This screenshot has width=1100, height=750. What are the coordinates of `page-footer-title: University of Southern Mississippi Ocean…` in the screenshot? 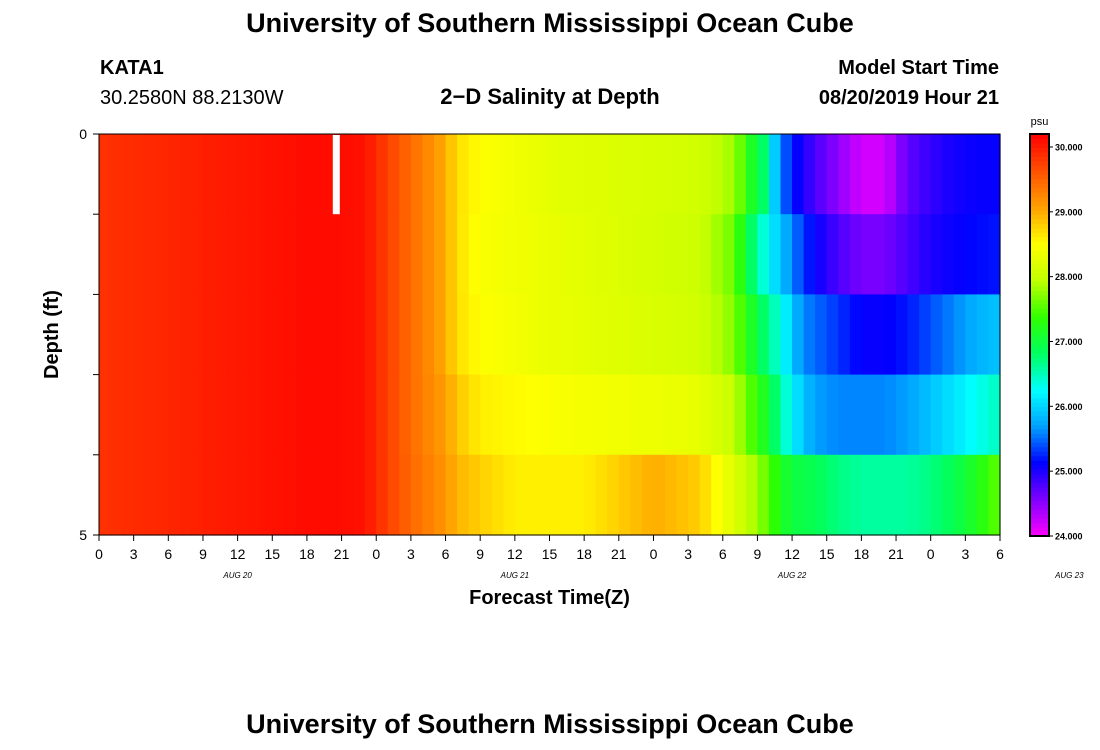 It's located at (550, 724).